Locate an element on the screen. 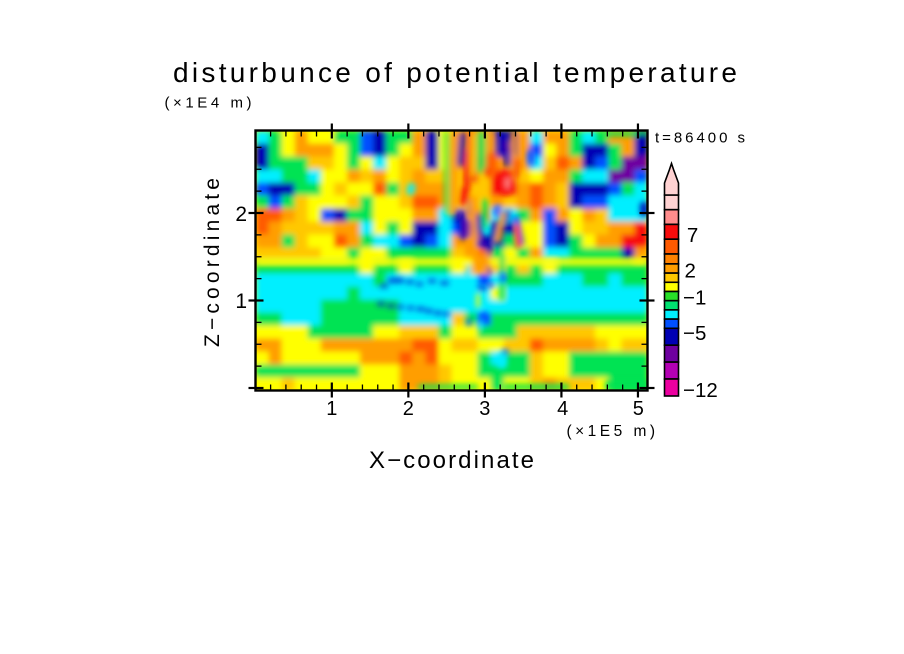 The height and width of the screenshot is (654, 904). svg-text: 7 is located at coordinates (692, 235).